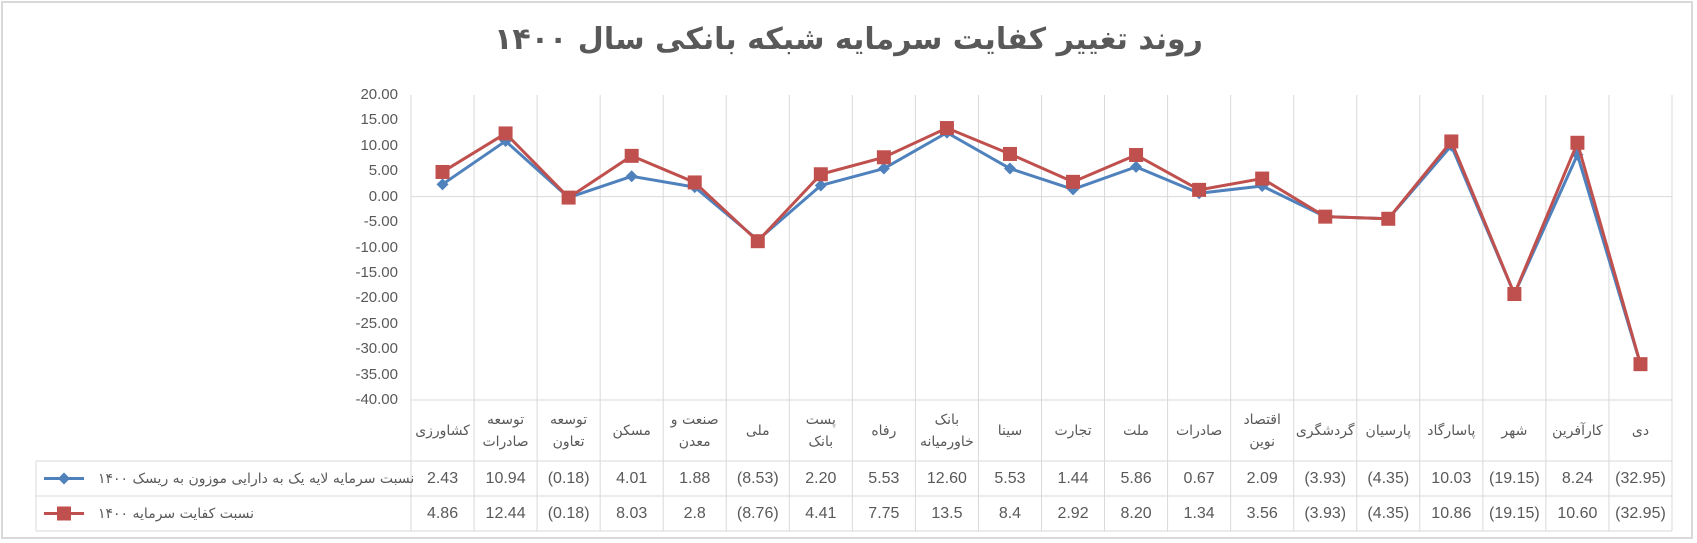  I want to click on category-label-text: مسکن, so click(631, 430).